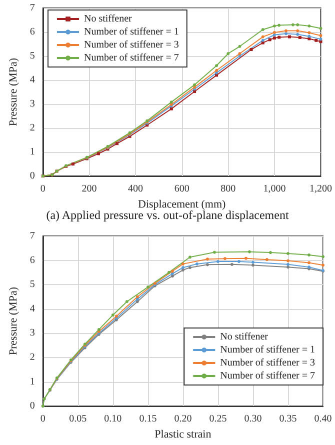 This screenshot has width=335, height=445. I want to click on x-tick-label: 0.20, so click(183, 419).